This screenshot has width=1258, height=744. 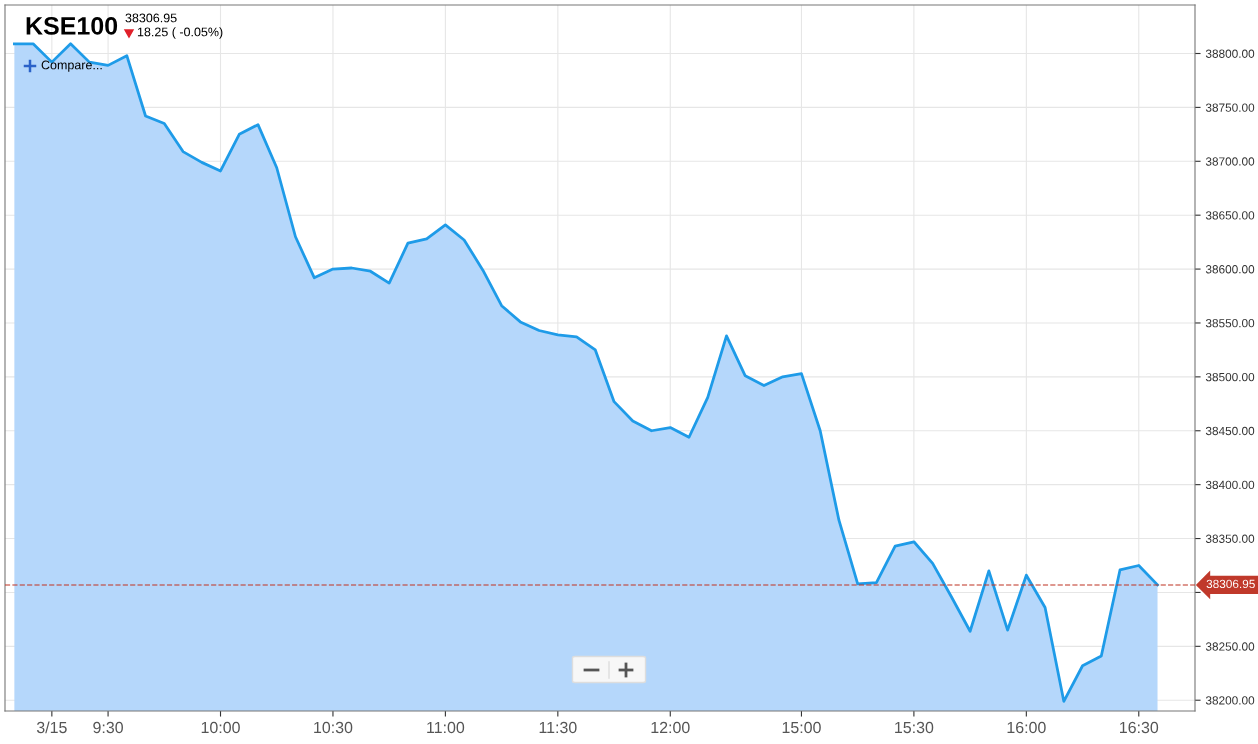 I want to click on y-tick-label: 38650.00, so click(x=1230, y=215).